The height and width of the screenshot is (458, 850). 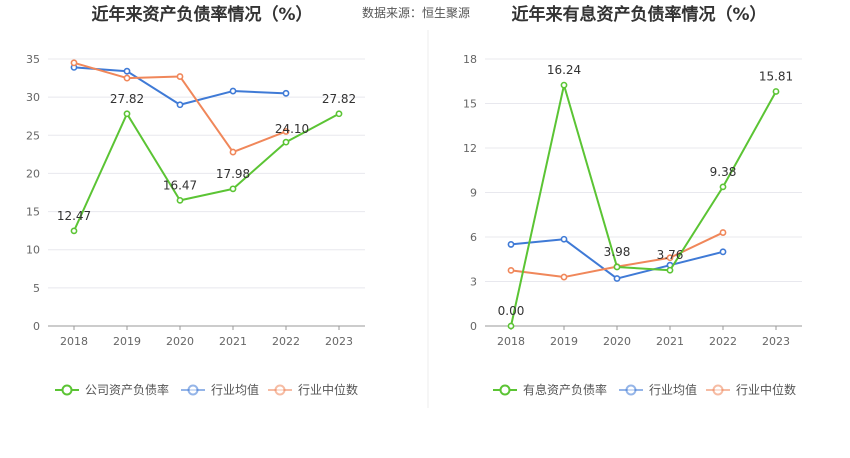 I want to click on data-label: 0.00, so click(x=511, y=311).